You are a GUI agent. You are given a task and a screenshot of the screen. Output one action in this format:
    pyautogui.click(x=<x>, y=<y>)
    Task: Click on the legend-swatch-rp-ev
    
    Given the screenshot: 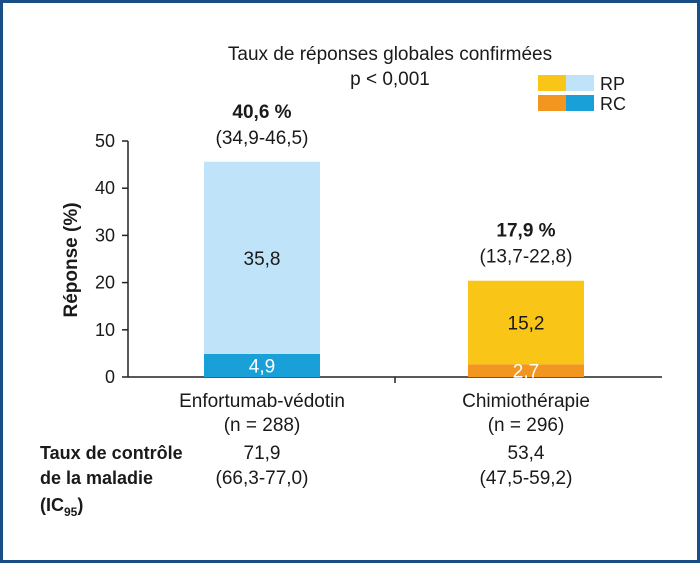 What is the action you would take?
    pyautogui.click(x=580, y=83)
    